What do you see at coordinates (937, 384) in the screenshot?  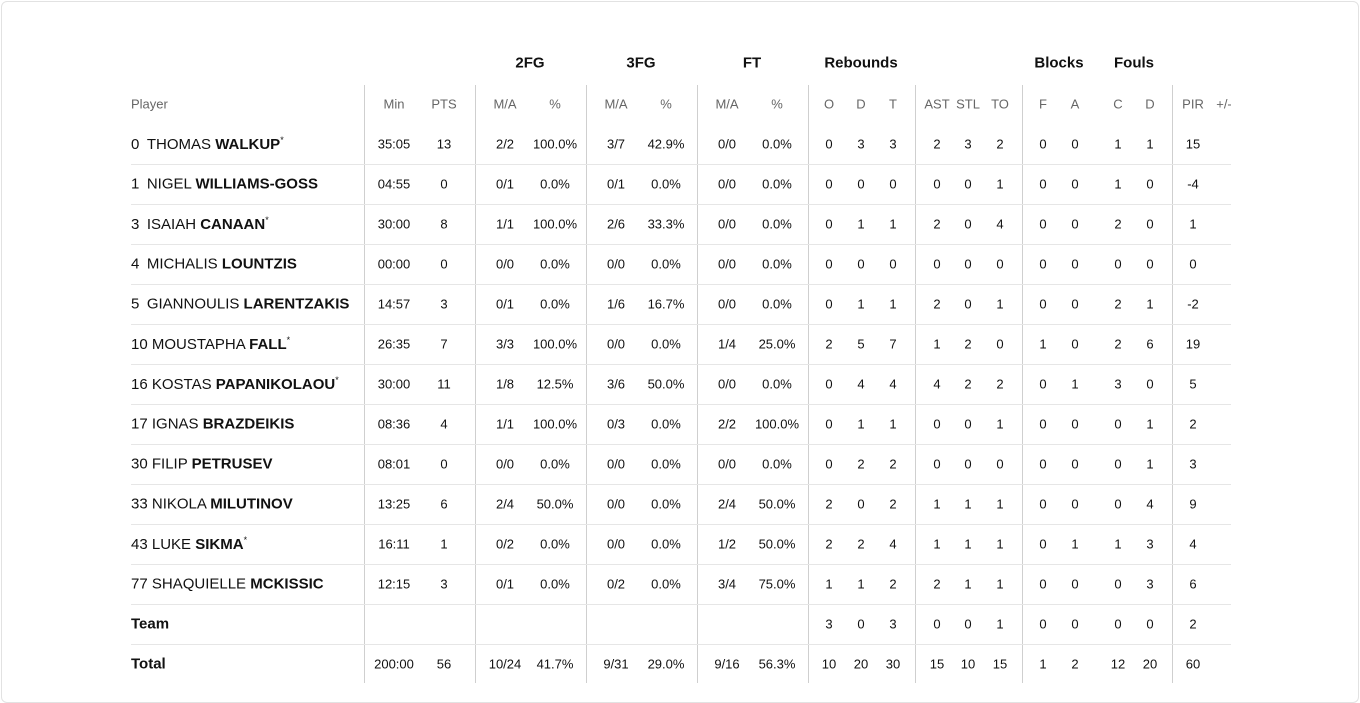 I see `stat-cell: 4` at bounding box center [937, 384].